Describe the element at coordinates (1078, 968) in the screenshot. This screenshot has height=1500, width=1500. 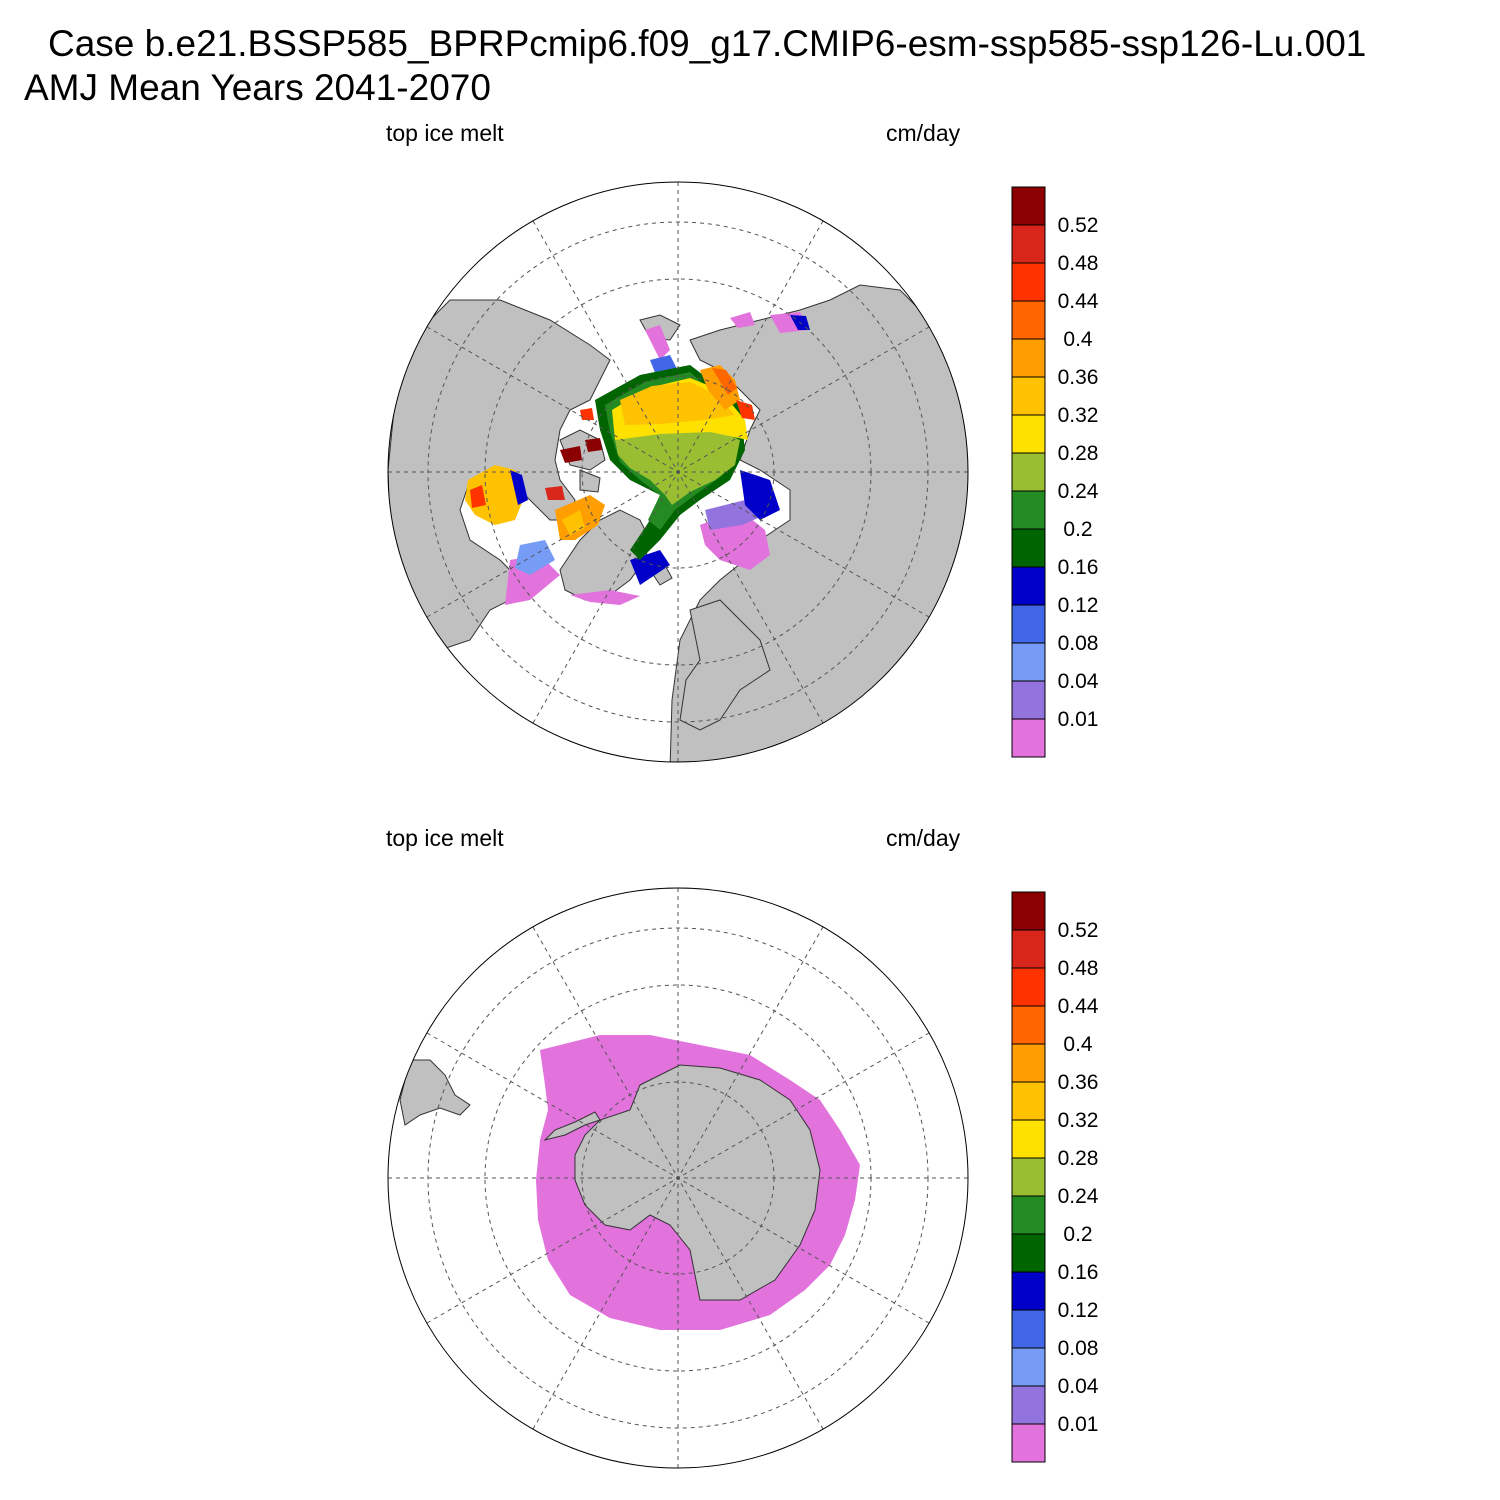
I see `south-colorbar-label: 0.48` at that location.